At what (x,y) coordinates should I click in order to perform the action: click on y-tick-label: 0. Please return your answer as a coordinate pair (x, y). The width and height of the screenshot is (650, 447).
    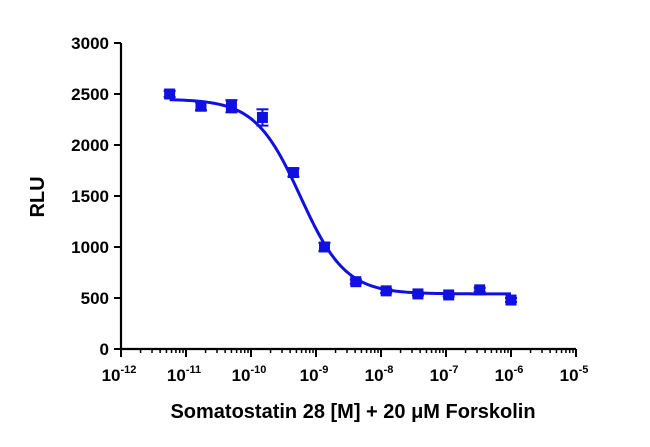
    Looking at the image, I should click on (104, 349).